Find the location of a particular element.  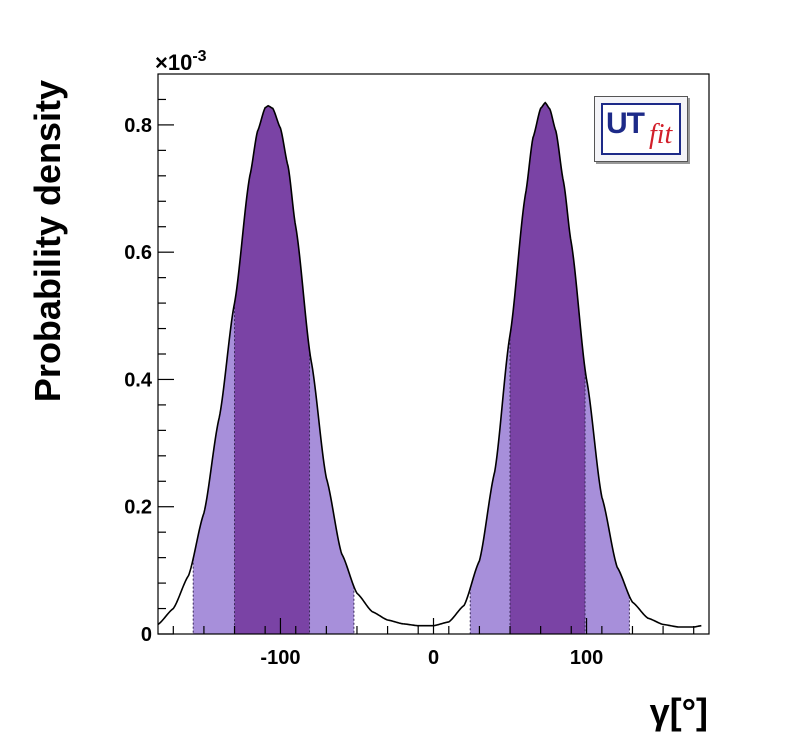

x-axis-title: γ[°] is located at coordinates (679, 711).